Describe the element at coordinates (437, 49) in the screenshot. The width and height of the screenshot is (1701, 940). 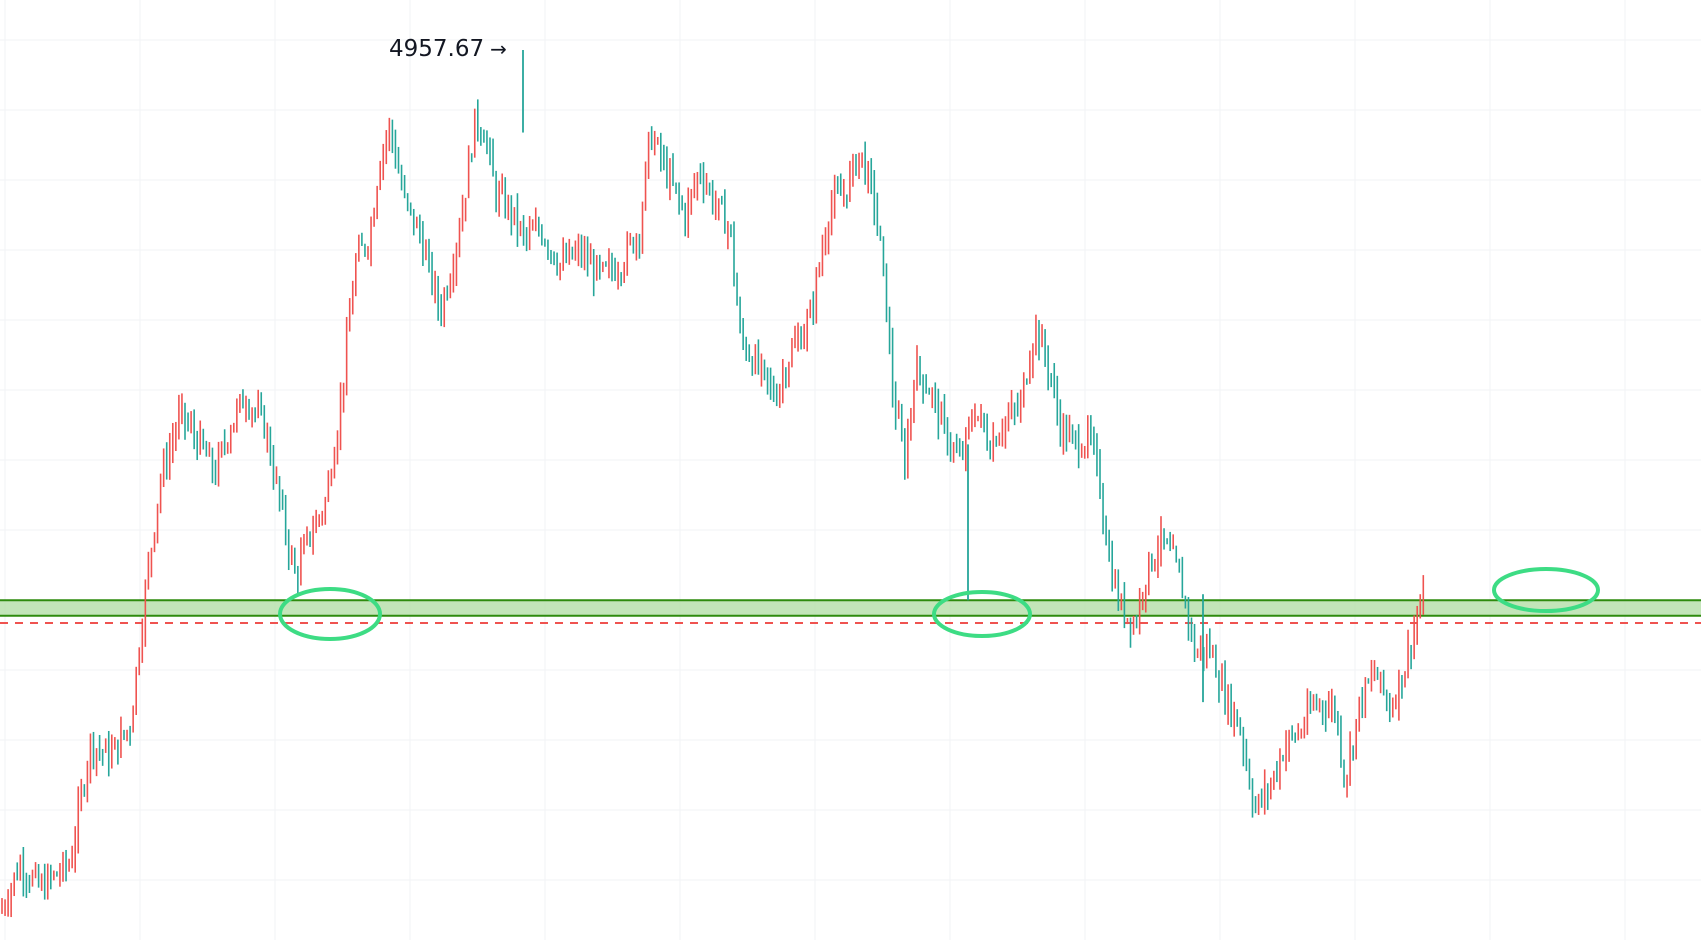
I see `peak-value: 4957.67` at that location.